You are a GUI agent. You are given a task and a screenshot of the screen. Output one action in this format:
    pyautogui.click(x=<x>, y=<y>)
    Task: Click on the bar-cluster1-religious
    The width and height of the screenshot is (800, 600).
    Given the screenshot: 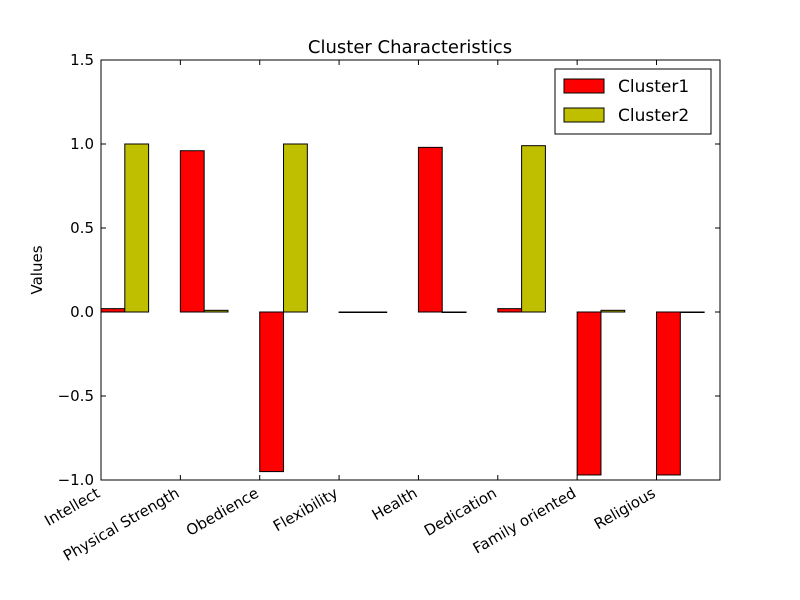 What is the action you would take?
    pyautogui.click(x=668, y=393)
    